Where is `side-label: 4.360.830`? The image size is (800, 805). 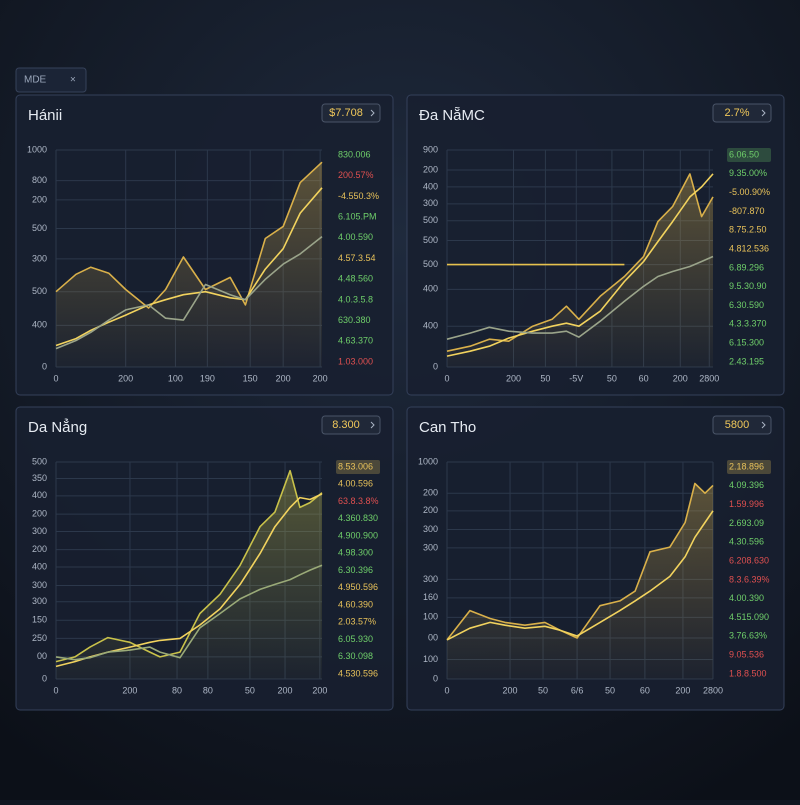
side-label: 4.360.830 is located at coordinates (358, 518).